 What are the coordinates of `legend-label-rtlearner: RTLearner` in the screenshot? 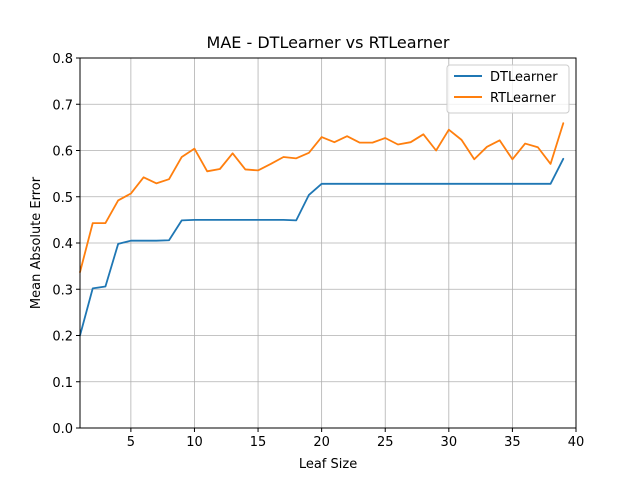 It's located at (523, 98).